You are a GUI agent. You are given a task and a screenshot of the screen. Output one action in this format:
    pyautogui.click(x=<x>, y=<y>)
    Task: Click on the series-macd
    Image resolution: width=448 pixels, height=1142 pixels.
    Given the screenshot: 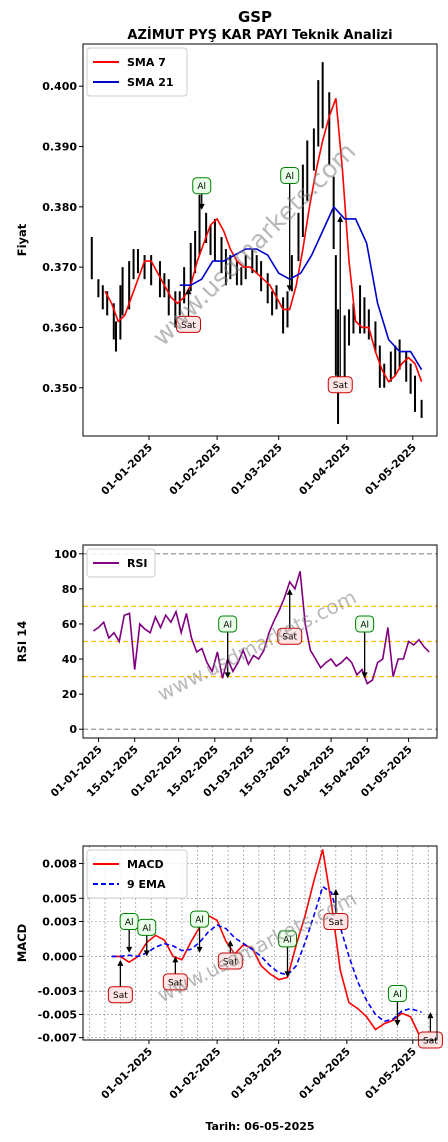 What is the action you would take?
    pyautogui.click(x=267, y=945)
    